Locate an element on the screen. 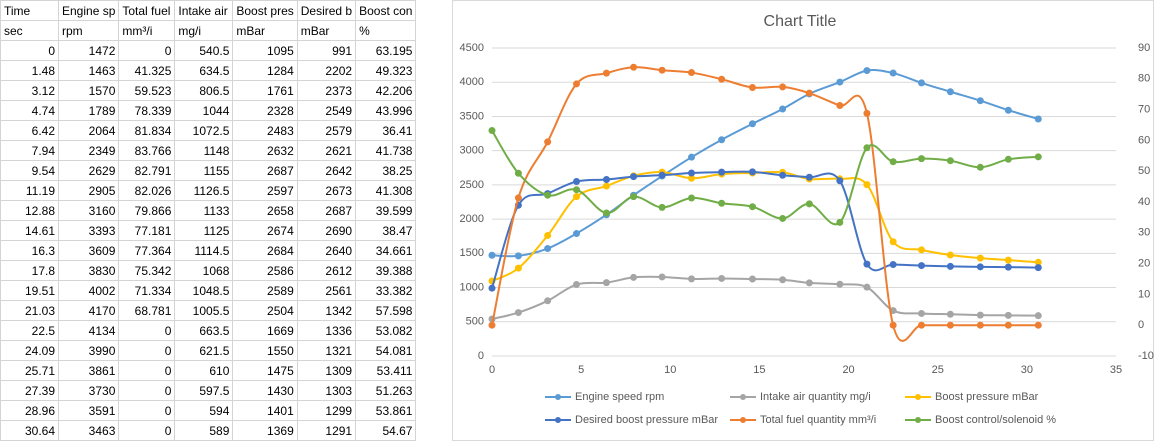 The height and width of the screenshot is (442, 1155). cell: 4002 is located at coordinates (88, 290).